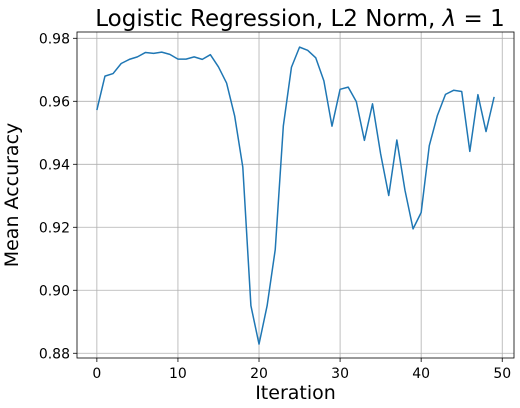  I want to click on chart-title: Logistic Regression, L2 Norm, λ = 1, so click(300, 19).